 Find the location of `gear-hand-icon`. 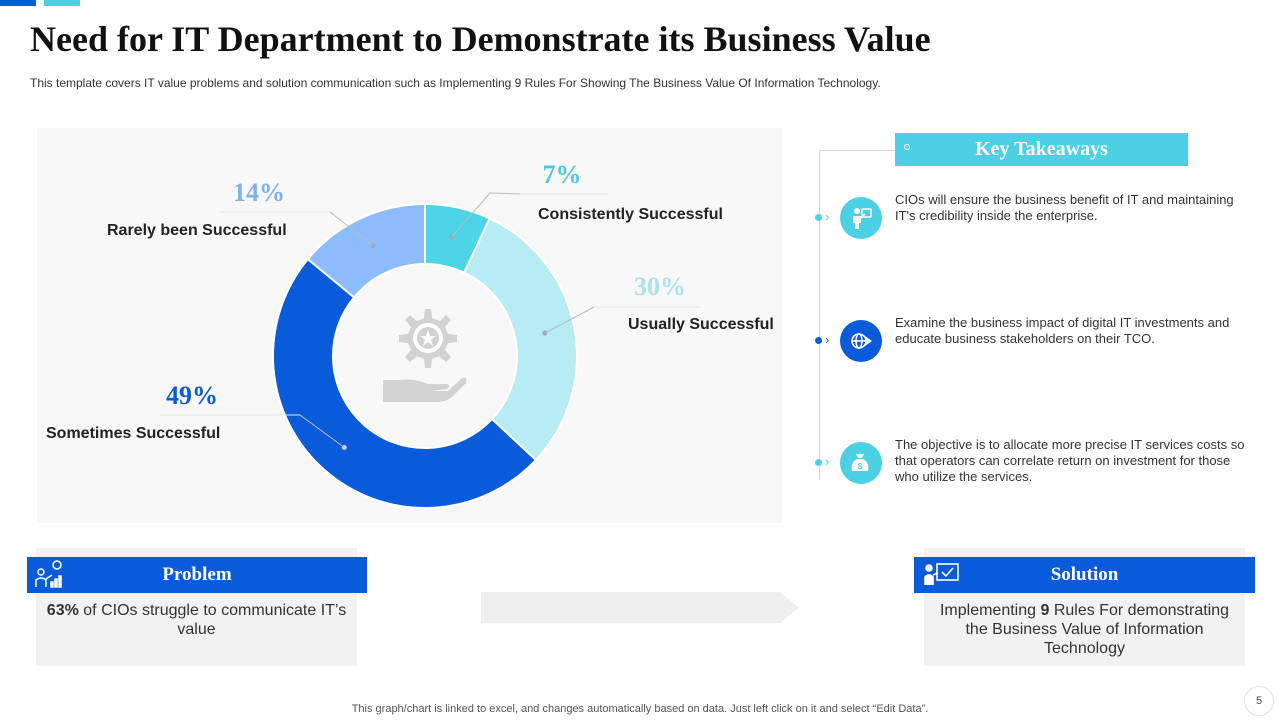

gear-hand-icon is located at coordinates (425, 355).